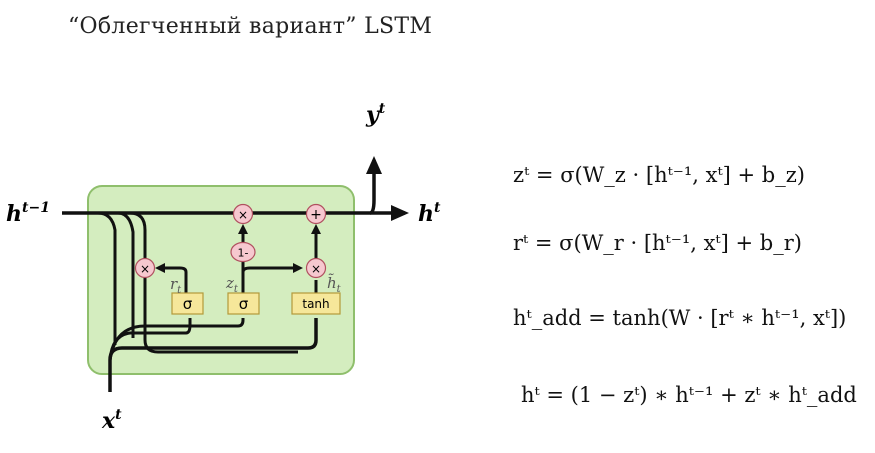  I want to click on plus-top-op: +, so click(316, 214).